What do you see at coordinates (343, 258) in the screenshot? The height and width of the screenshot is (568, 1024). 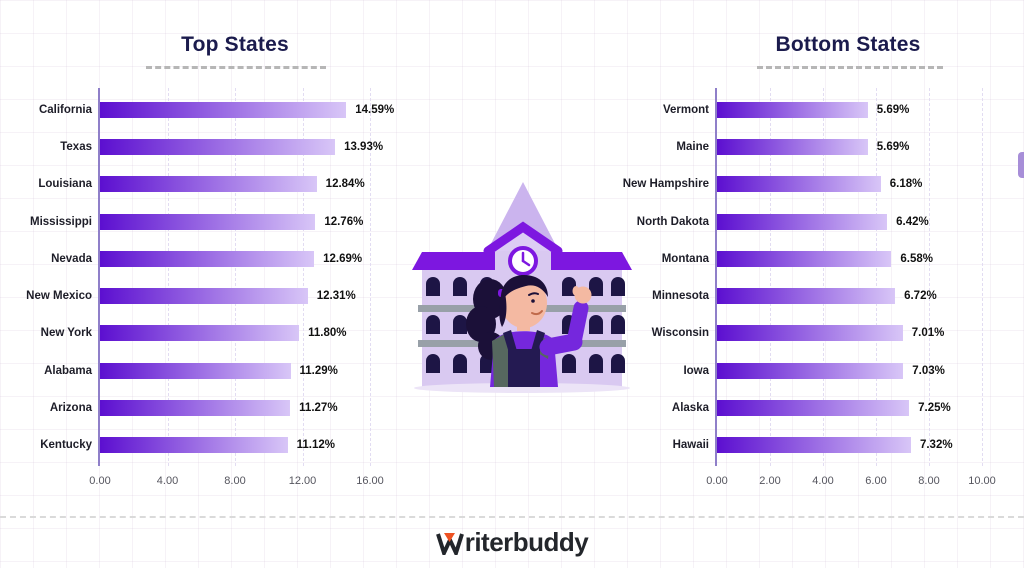 I see `value-label: 12.69%` at bounding box center [343, 258].